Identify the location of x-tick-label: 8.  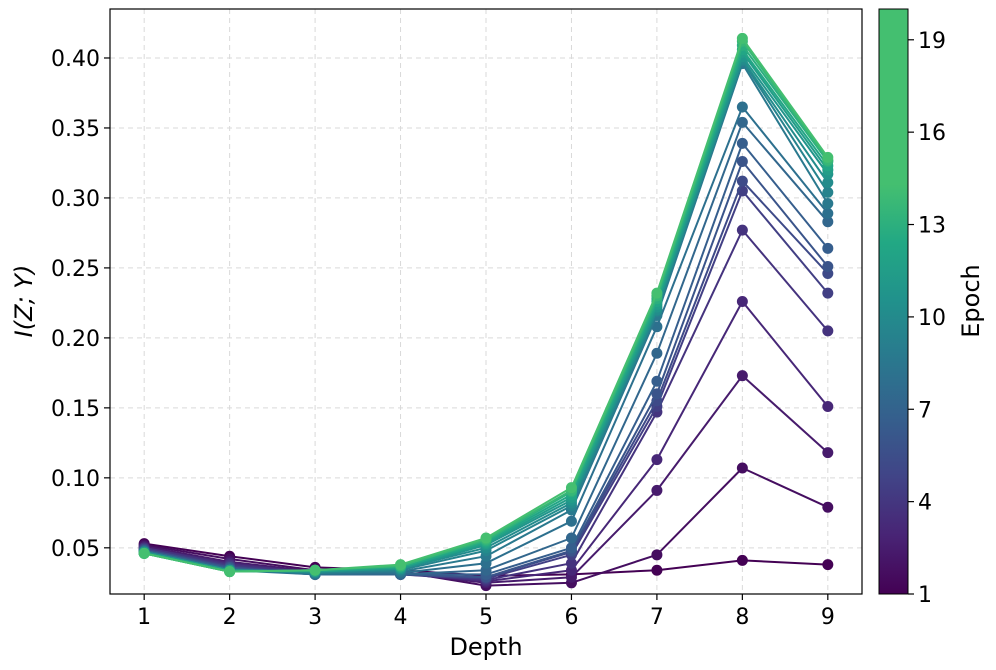
(742, 617).